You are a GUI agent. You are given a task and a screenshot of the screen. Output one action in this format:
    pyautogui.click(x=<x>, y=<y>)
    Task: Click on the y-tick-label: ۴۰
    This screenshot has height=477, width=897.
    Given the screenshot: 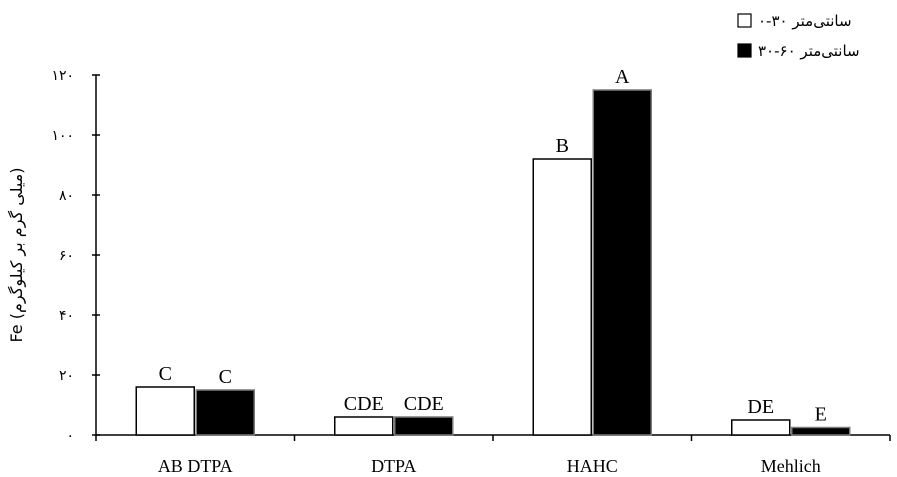 What is the action you would take?
    pyautogui.click(x=66, y=316)
    